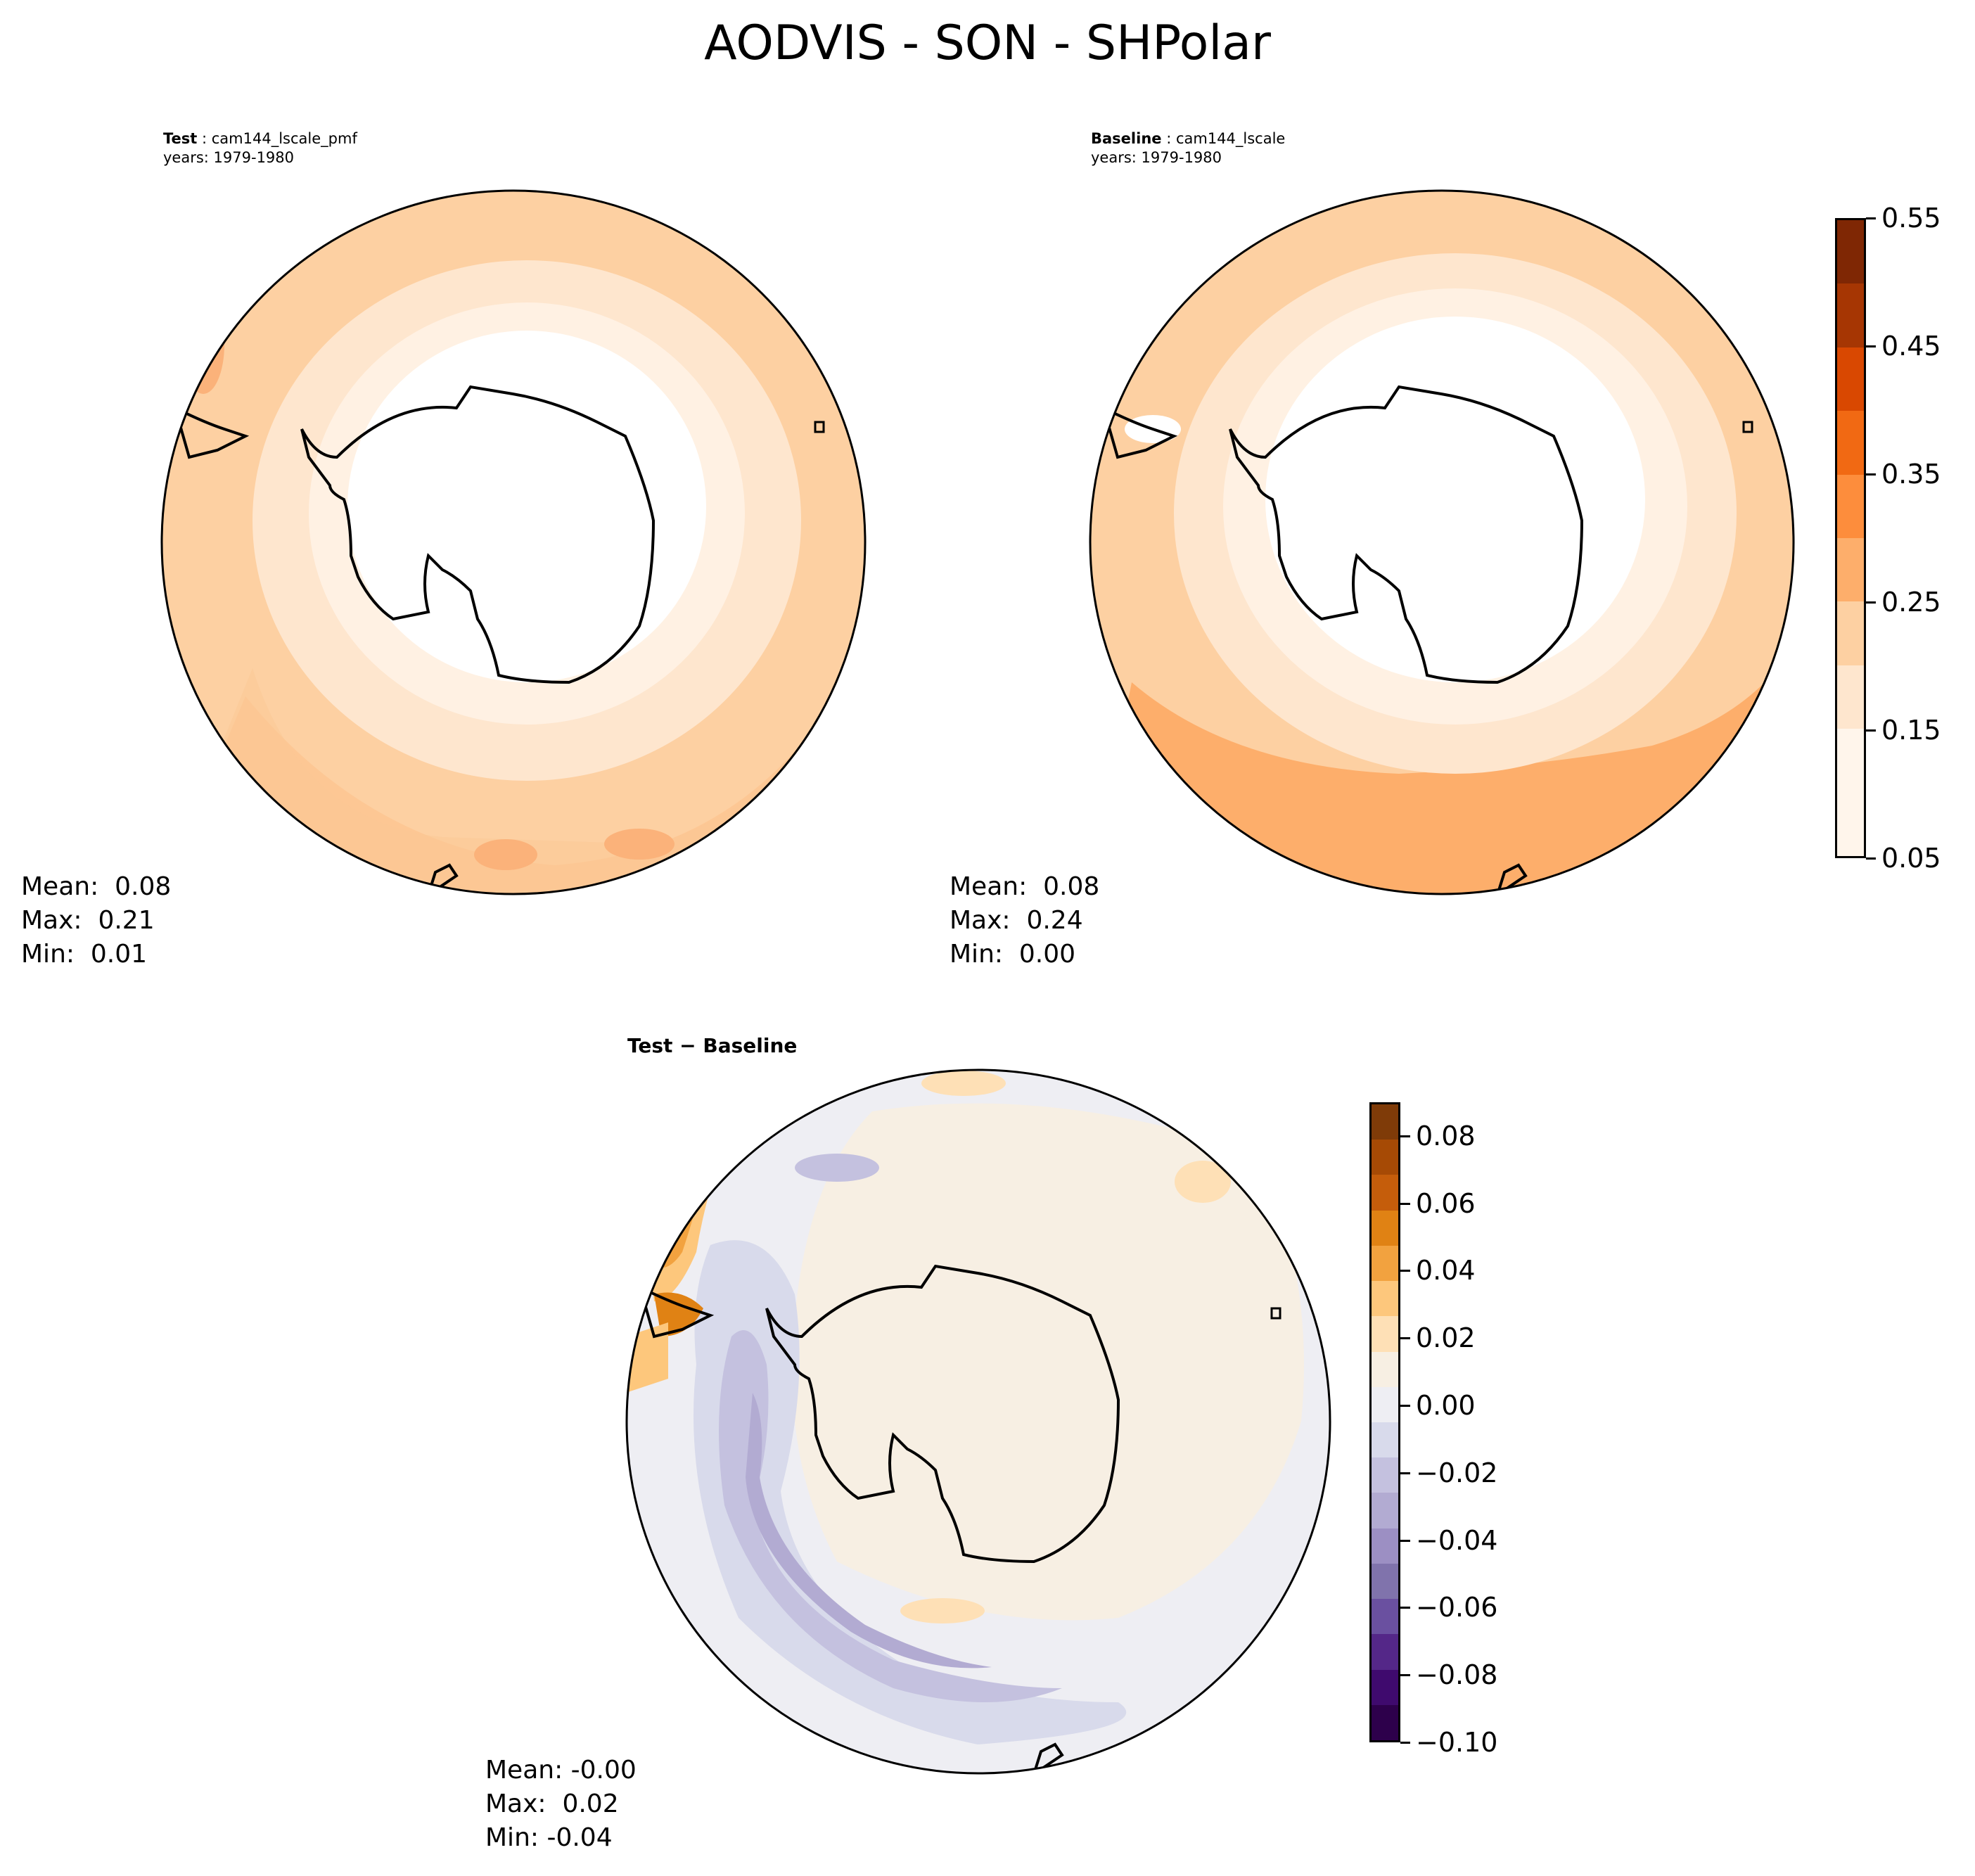 The image size is (1975, 1876). Describe the element at coordinates (1457, 1473) in the screenshot. I see `diff-colorbar-tick-label: −0.02` at that location.